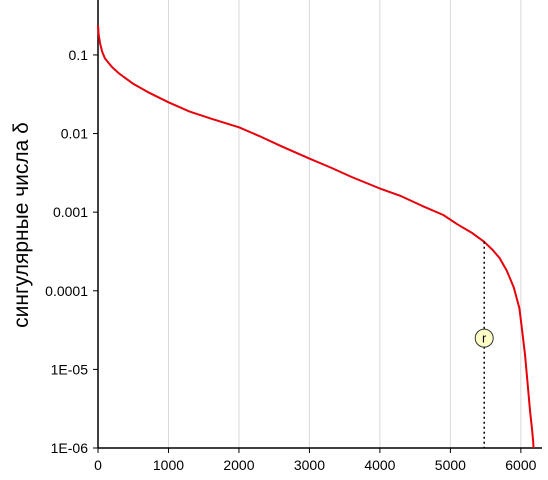  I want to click on x-tick-label-5: 5000, so click(450, 465).